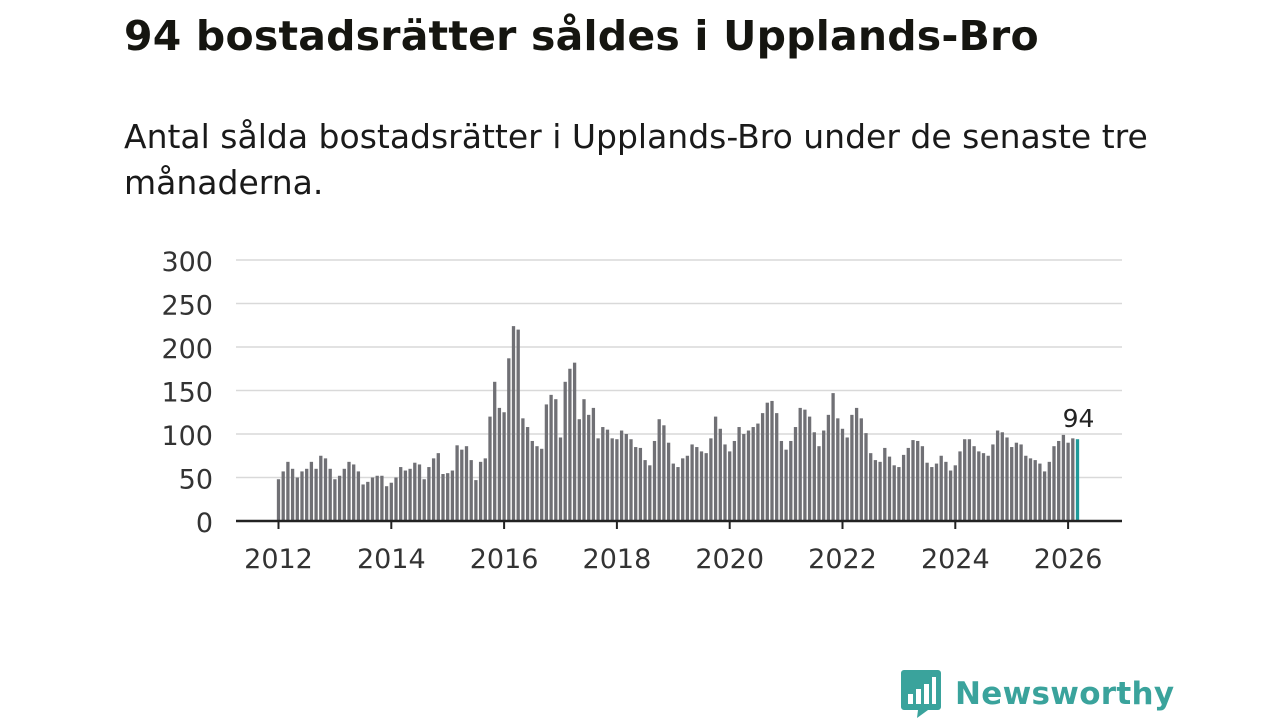 This screenshot has height=720, width=1280. I want to click on x-tick-label: 2022, so click(842, 559).